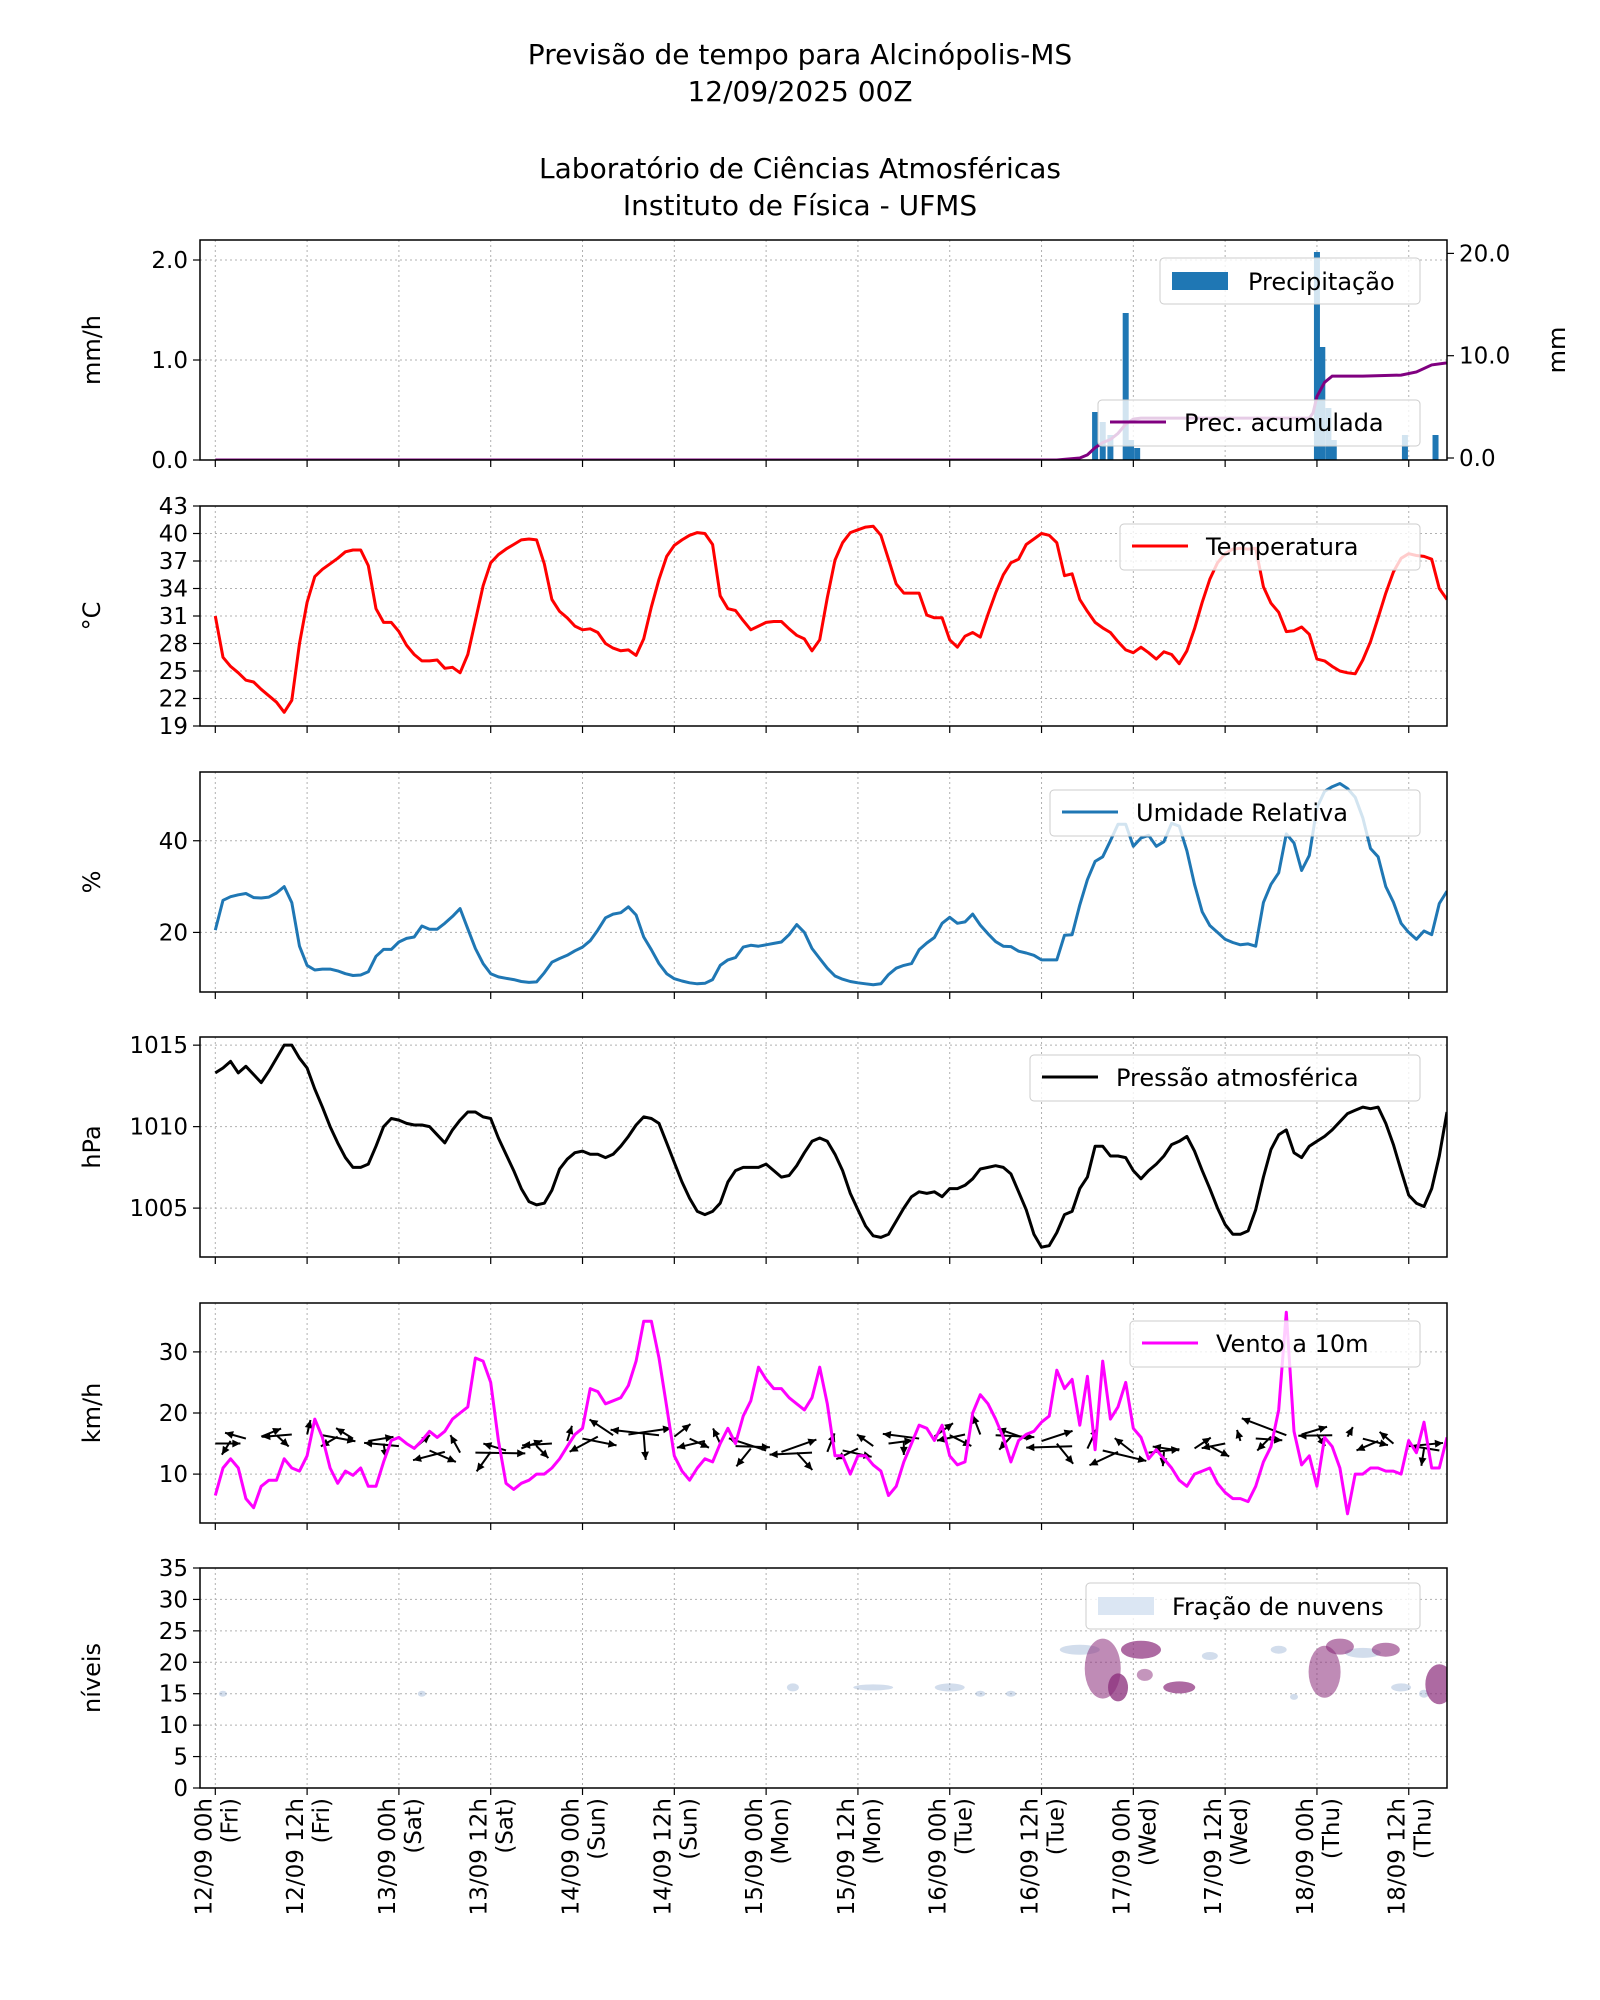 The width and height of the screenshot is (1600, 2000). Describe the element at coordinates (823, 1678) in the screenshot. I see `panel-frame` at that location.